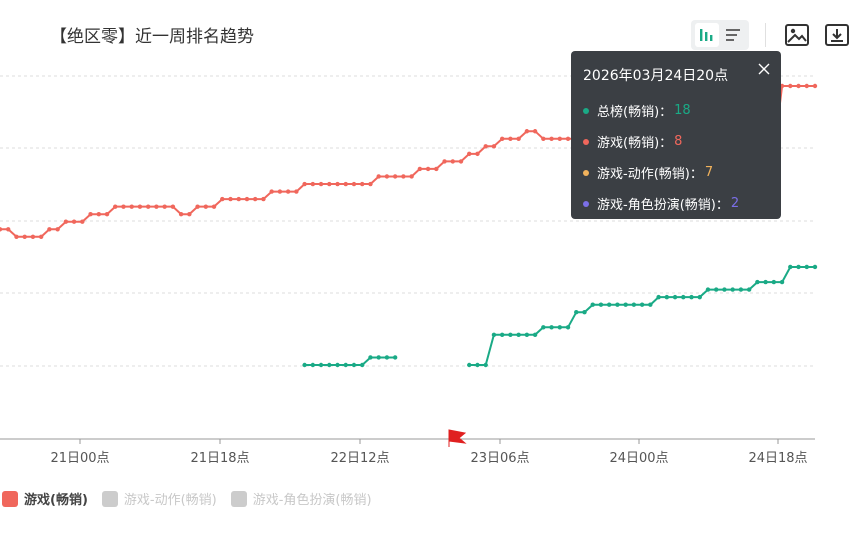 The width and height of the screenshot is (866, 545). I want to click on legend-item: 游戏-动作(畅销), so click(159, 498).